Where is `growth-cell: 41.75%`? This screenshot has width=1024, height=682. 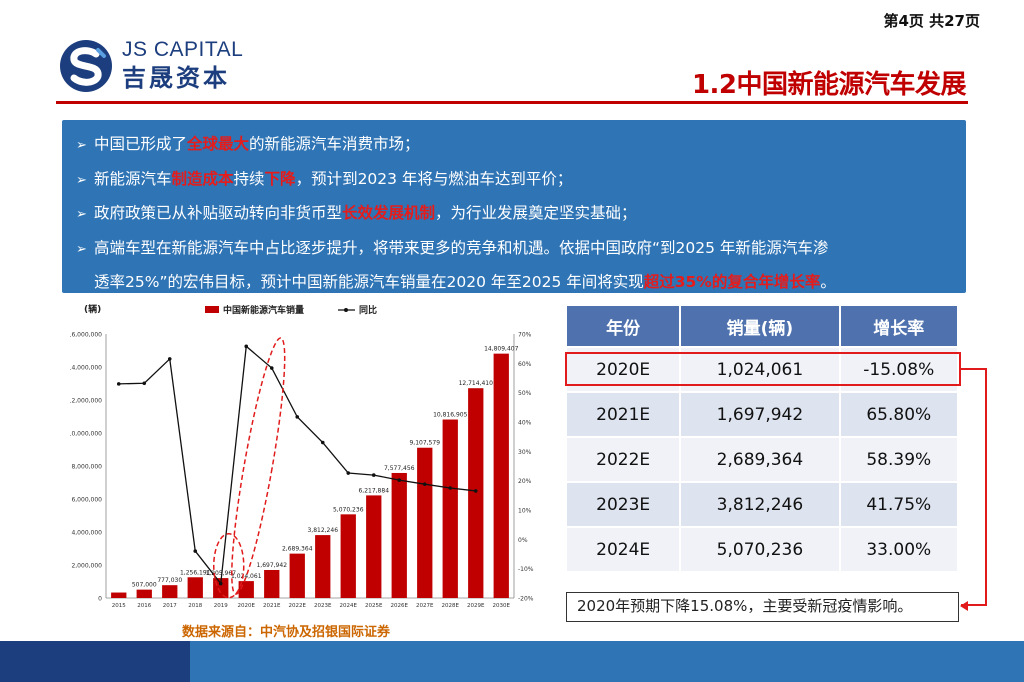
growth-cell: 41.75% is located at coordinates (899, 504).